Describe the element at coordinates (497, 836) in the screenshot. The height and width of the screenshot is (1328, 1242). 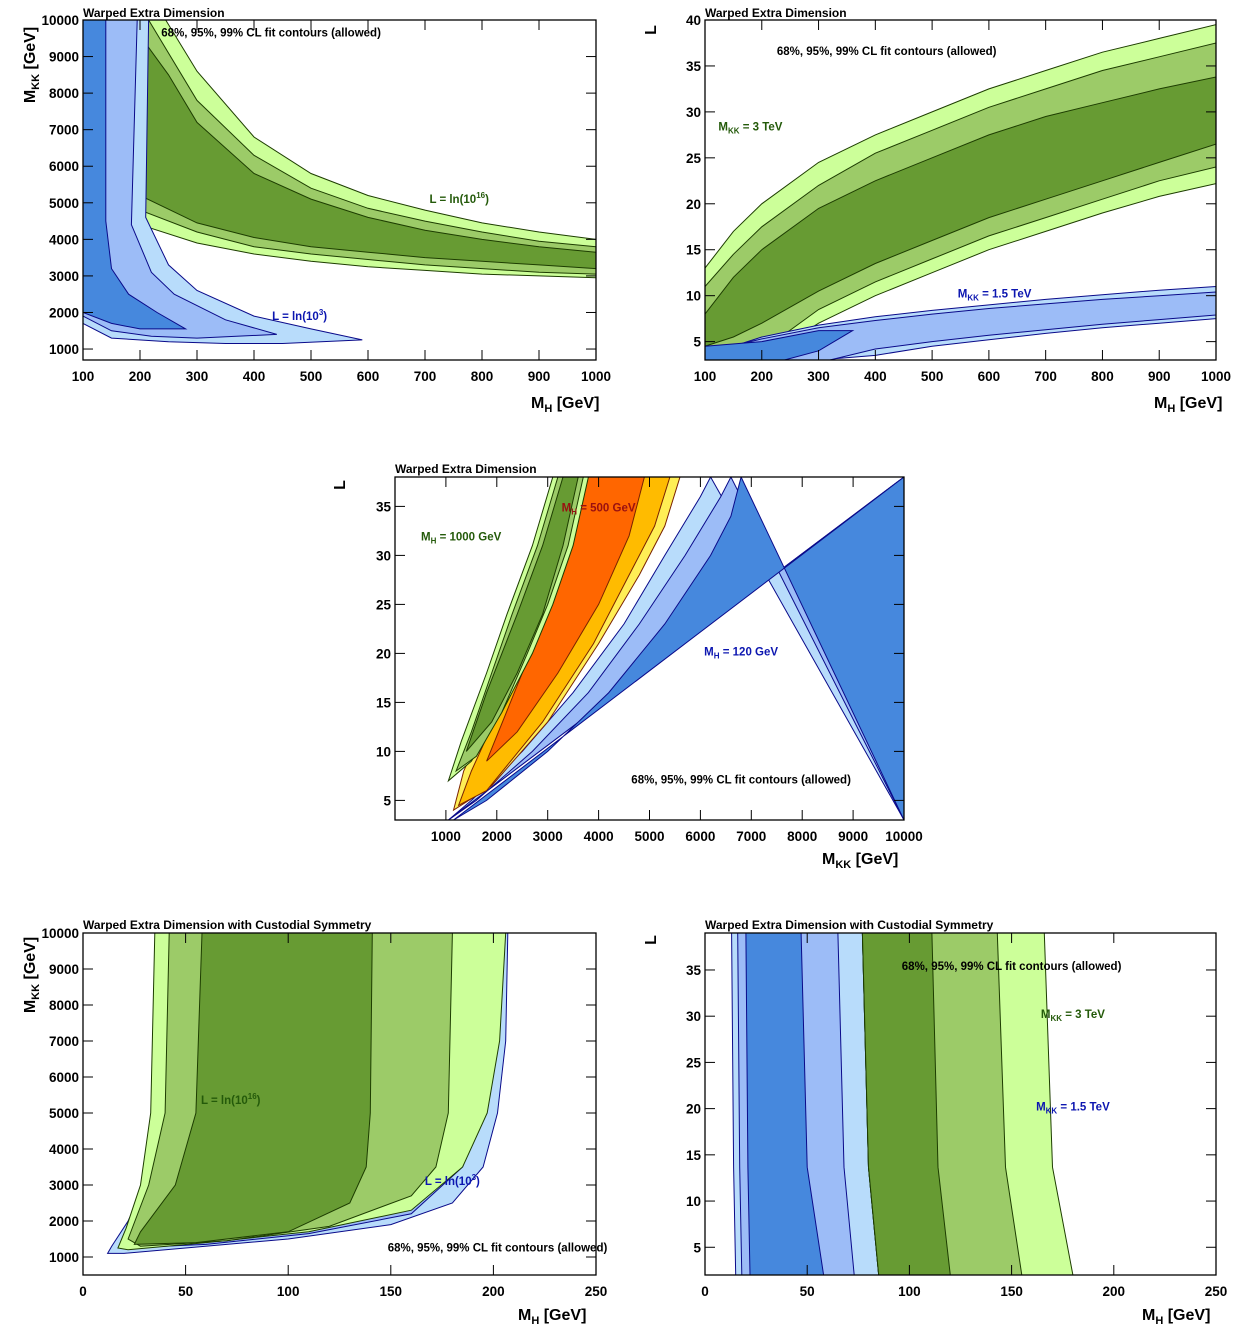
I see `x-tick-label: 2000` at that location.